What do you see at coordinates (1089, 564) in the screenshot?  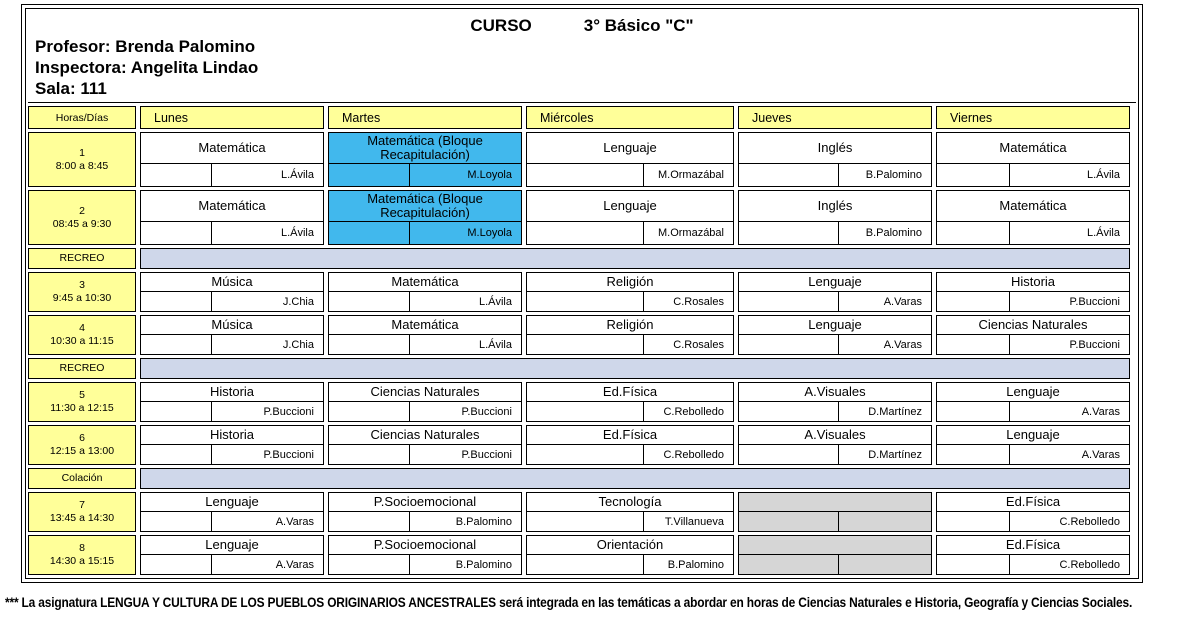 I see `teacher-name: C.Rebolledo` at bounding box center [1089, 564].